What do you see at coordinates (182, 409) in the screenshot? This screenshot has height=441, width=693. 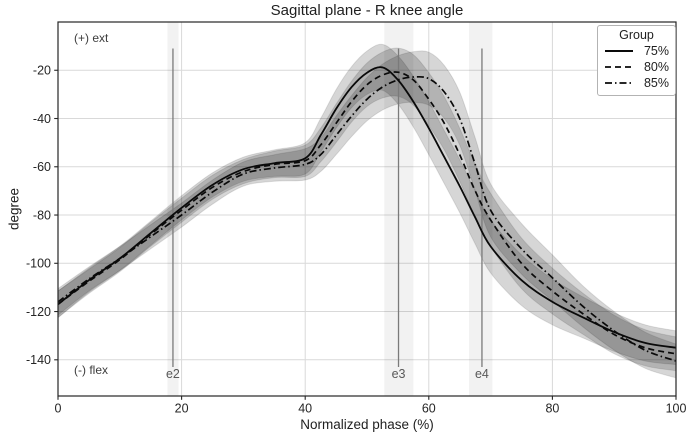 I see `x-tick-label: 20` at bounding box center [182, 409].